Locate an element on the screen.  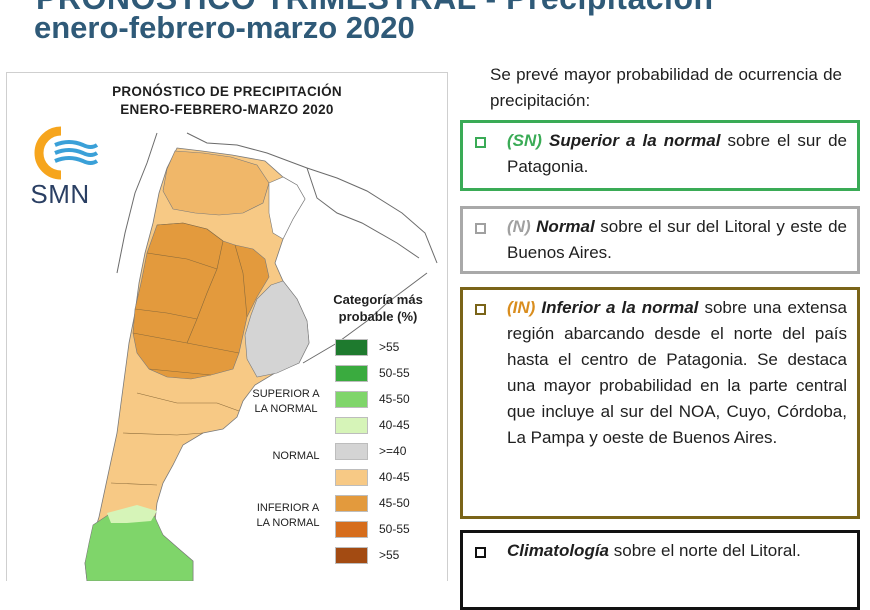
smn-logo: SMN is located at coordinates (60, 167).